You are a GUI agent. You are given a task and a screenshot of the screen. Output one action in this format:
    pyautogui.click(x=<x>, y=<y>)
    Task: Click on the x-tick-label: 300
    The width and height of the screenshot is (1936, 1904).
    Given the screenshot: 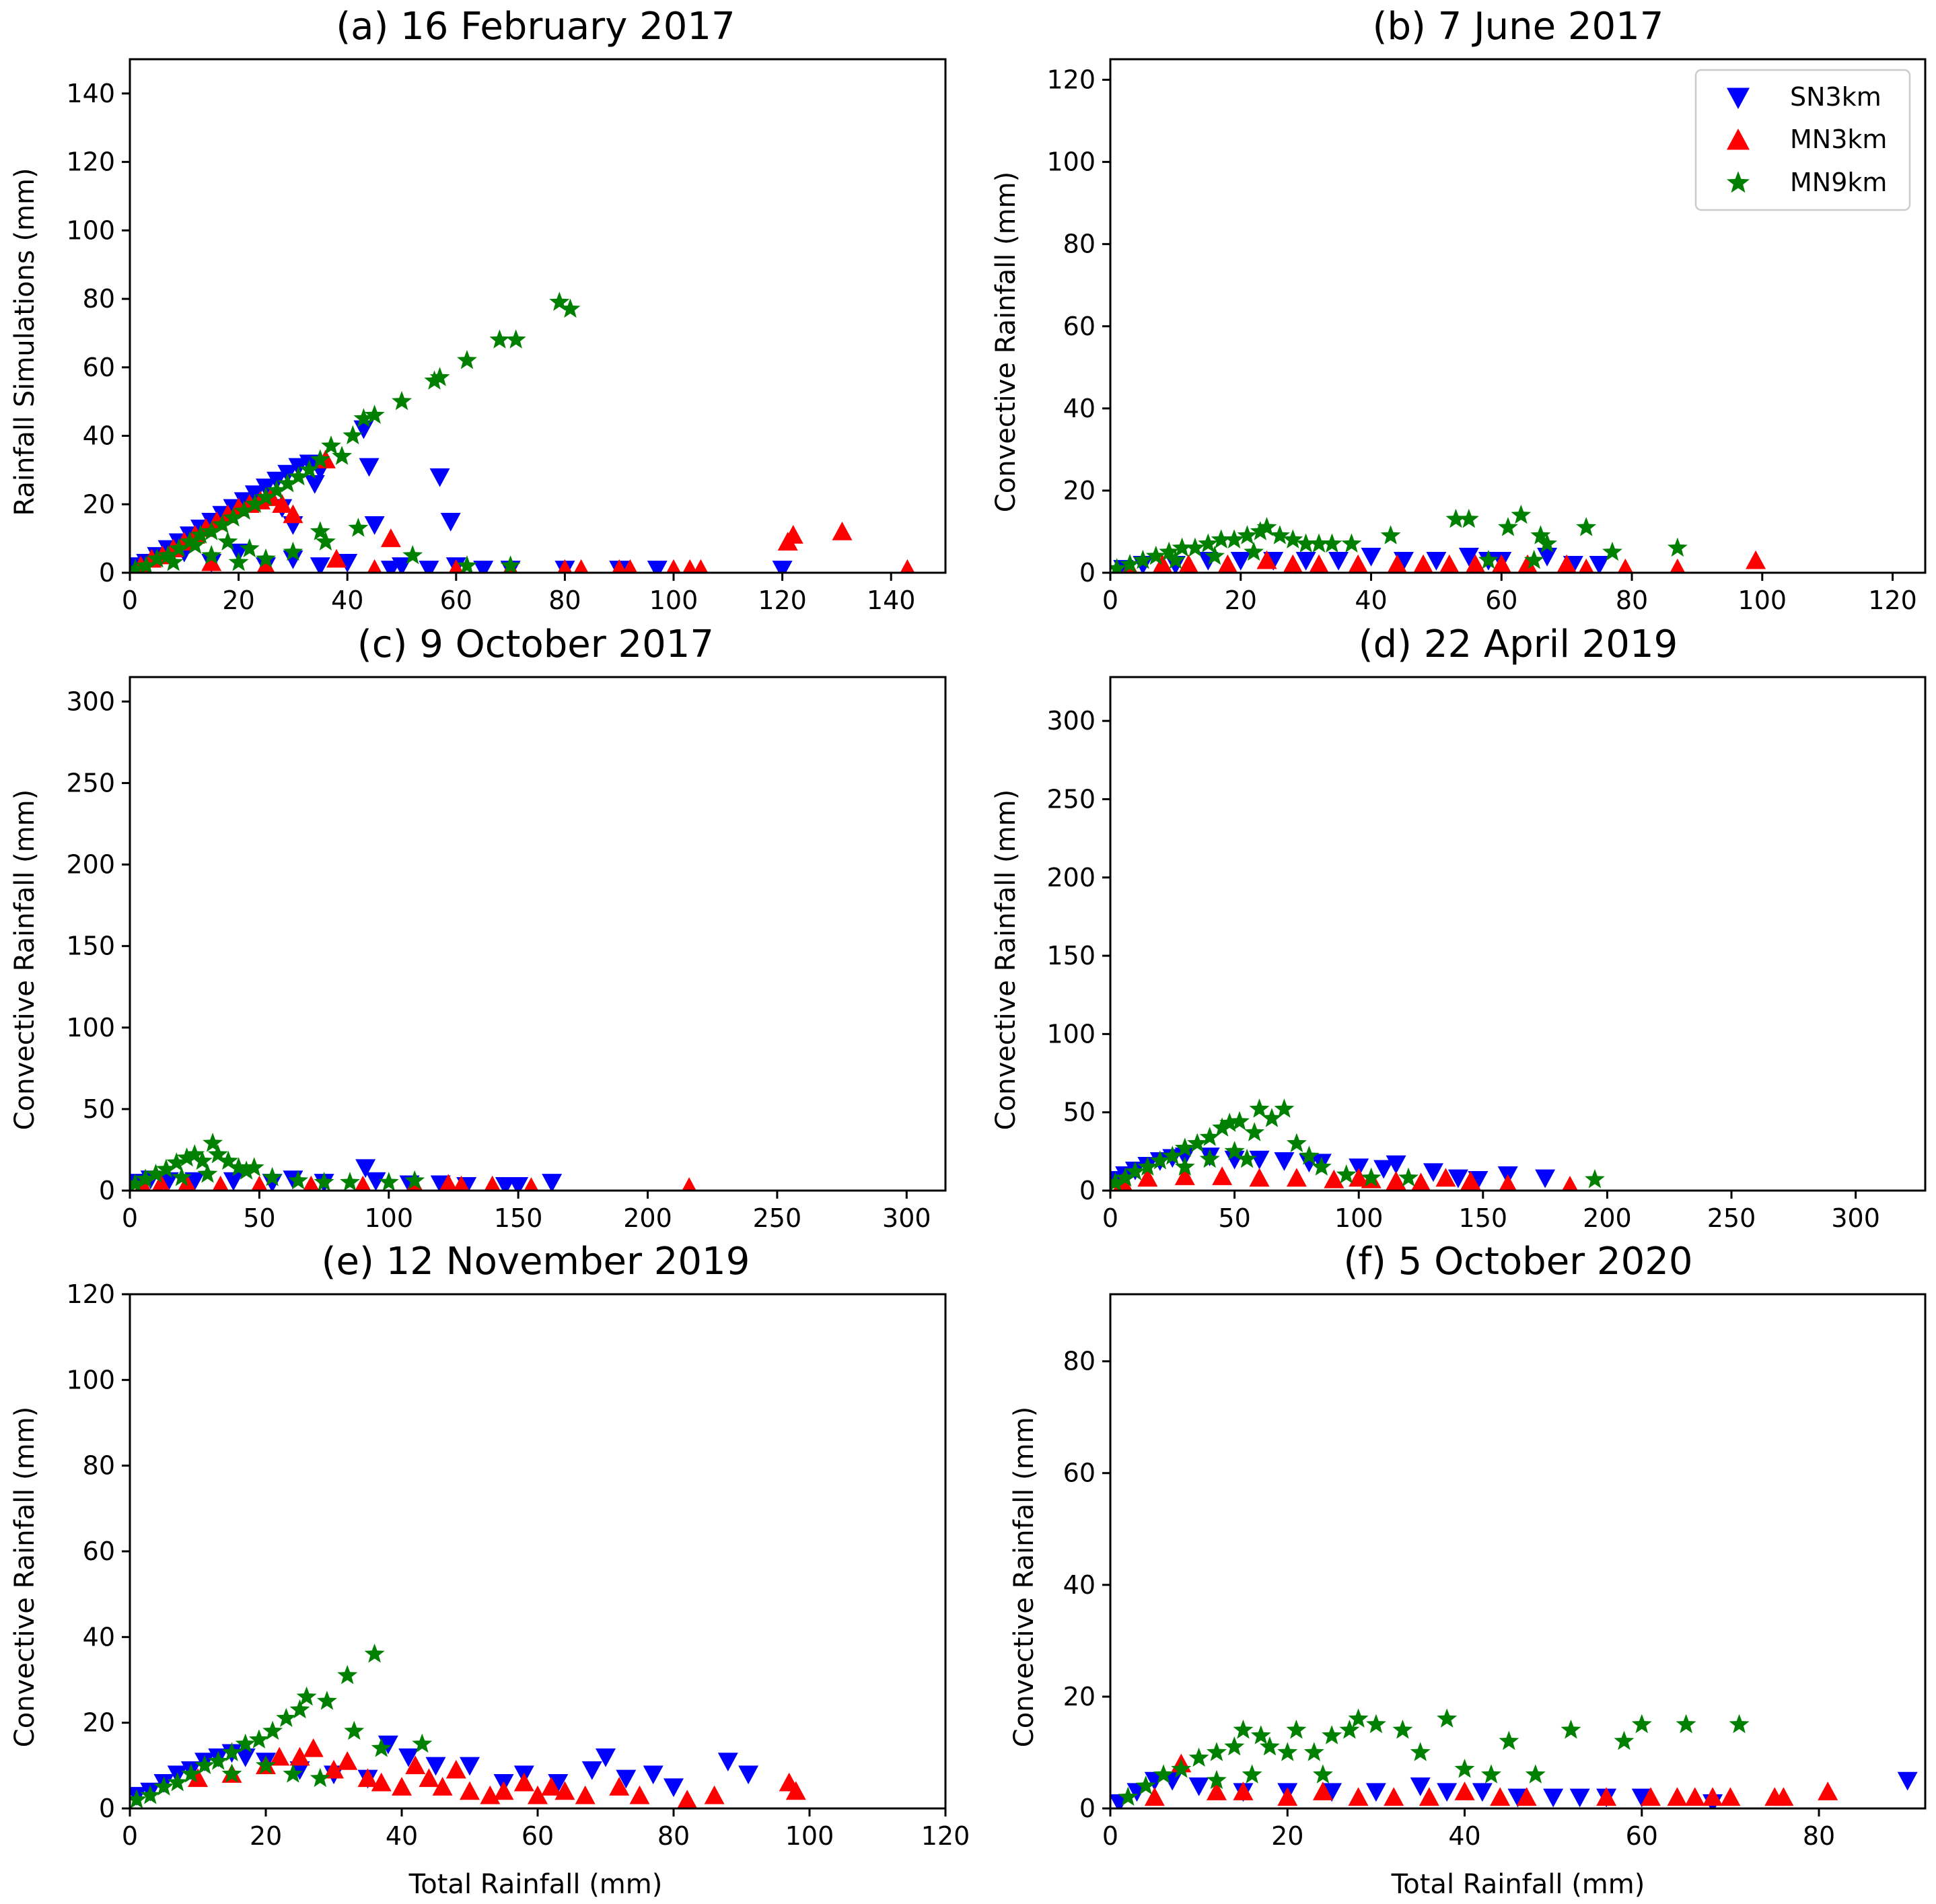 What is the action you would take?
    pyautogui.click(x=906, y=1218)
    